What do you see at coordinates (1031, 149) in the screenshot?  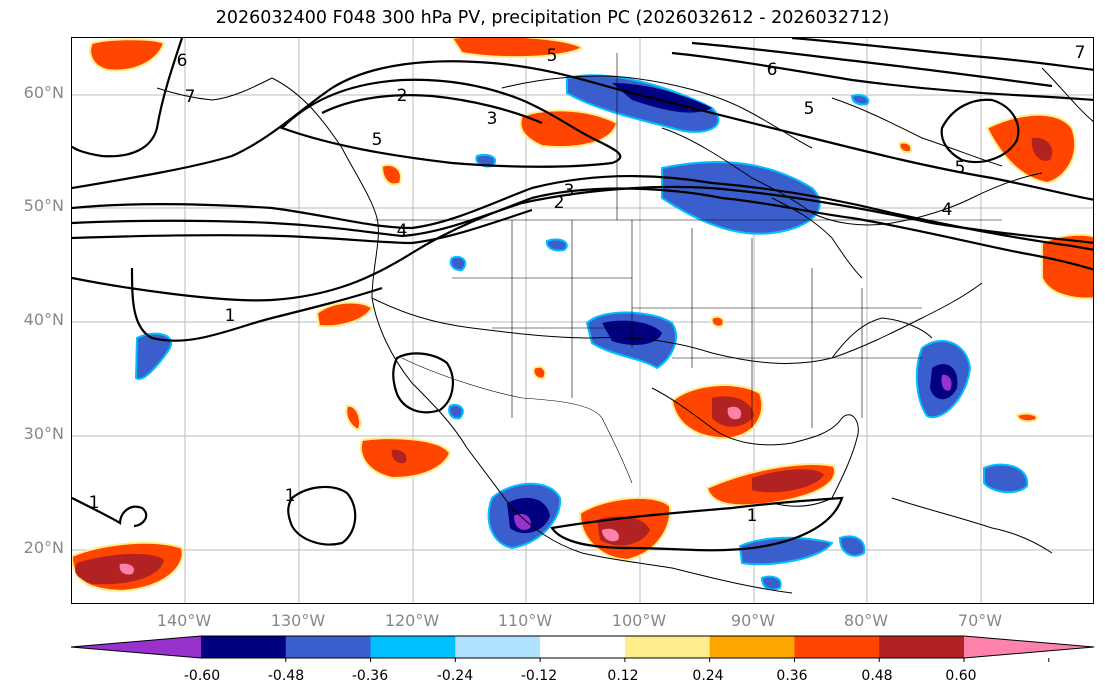 I see `precip-area-quebec` at bounding box center [1031, 149].